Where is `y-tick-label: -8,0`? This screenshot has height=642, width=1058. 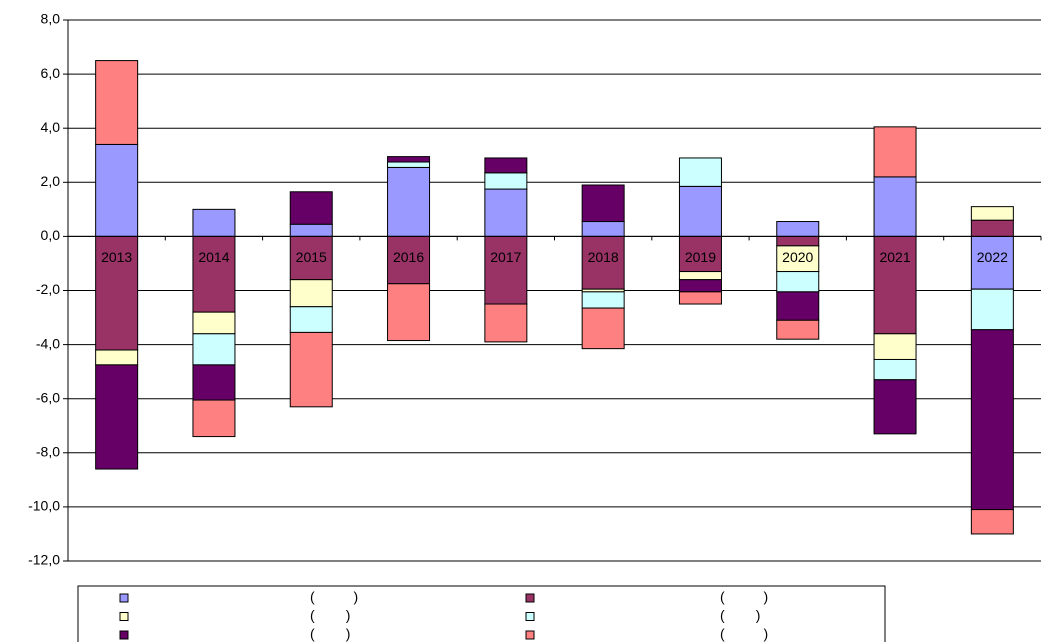
y-tick-label: -8,0 is located at coordinates (48, 452).